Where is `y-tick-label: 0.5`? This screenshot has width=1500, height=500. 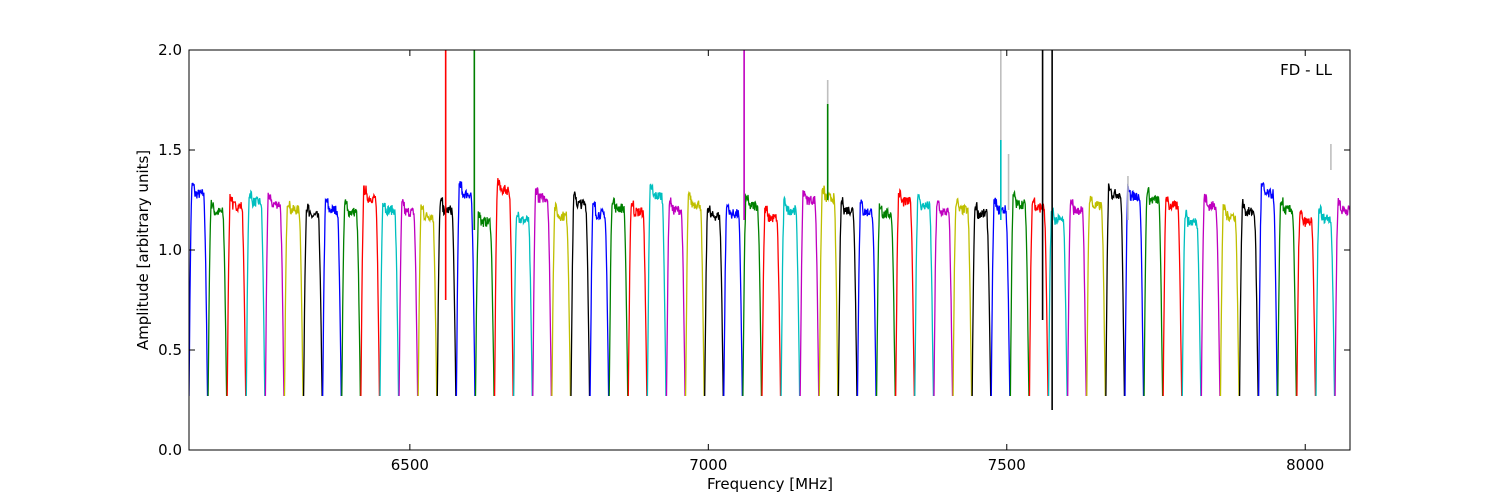
y-tick-label: 0.5 is located at coordinates (170, 350).